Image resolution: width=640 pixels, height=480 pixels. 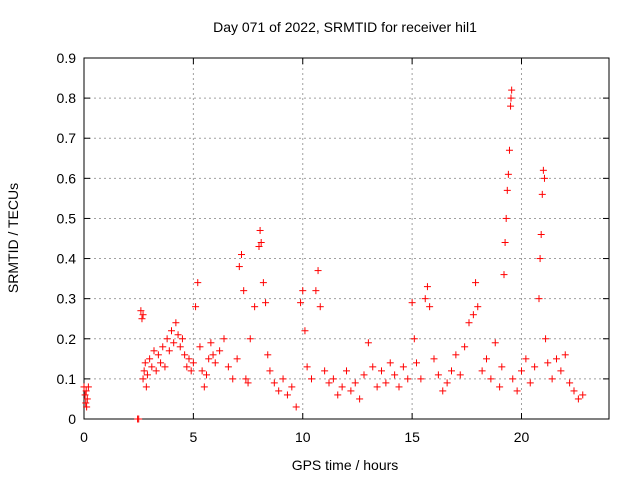 I want to click on y-tick-label: 0.9, so click(x=67, y=58).